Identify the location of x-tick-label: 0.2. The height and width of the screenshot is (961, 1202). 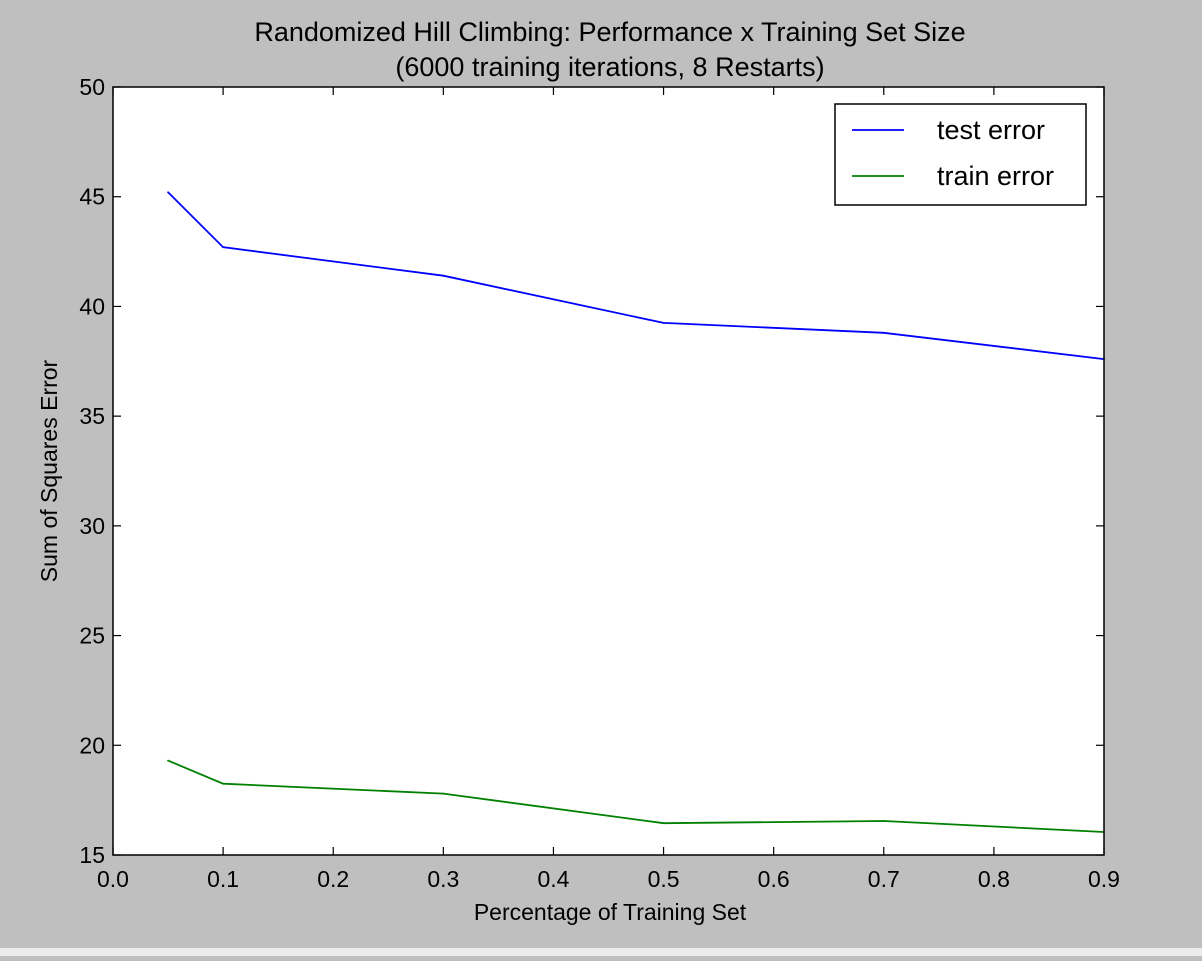
(333, 879).